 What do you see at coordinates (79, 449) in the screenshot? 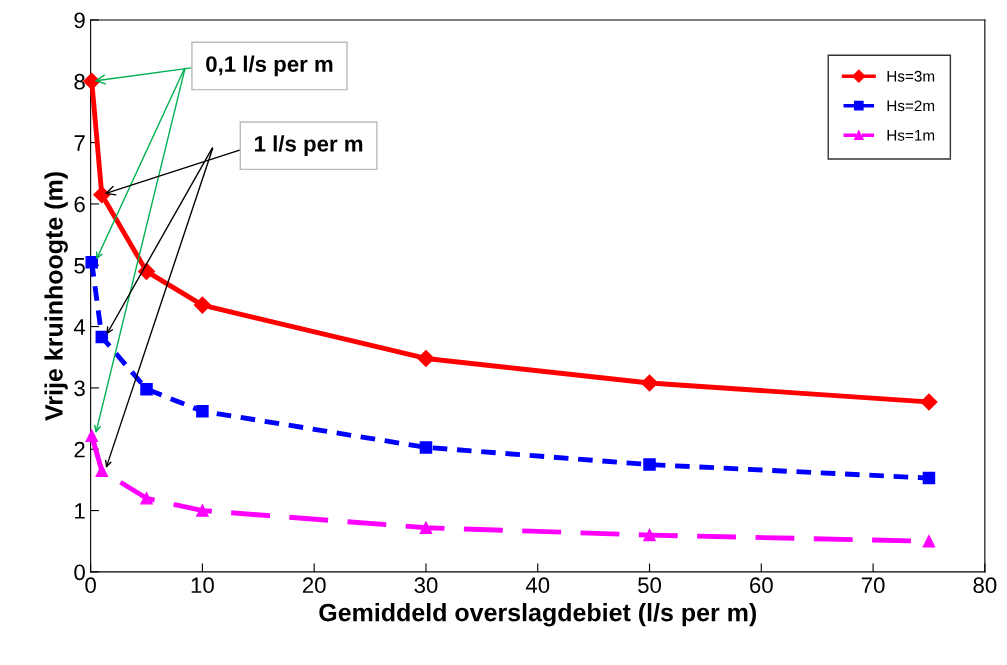
I see `y-tick-label: 2` at bounding box center [79, 449].